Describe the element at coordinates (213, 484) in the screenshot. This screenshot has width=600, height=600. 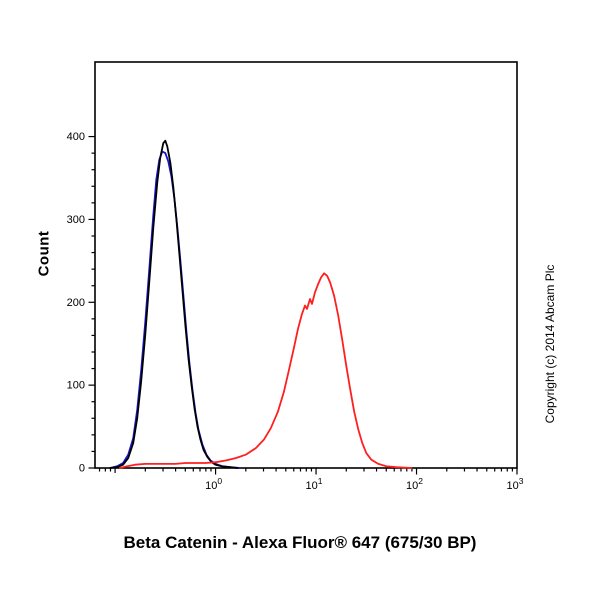
I see `x-tick-label: 10⁰` at that location.